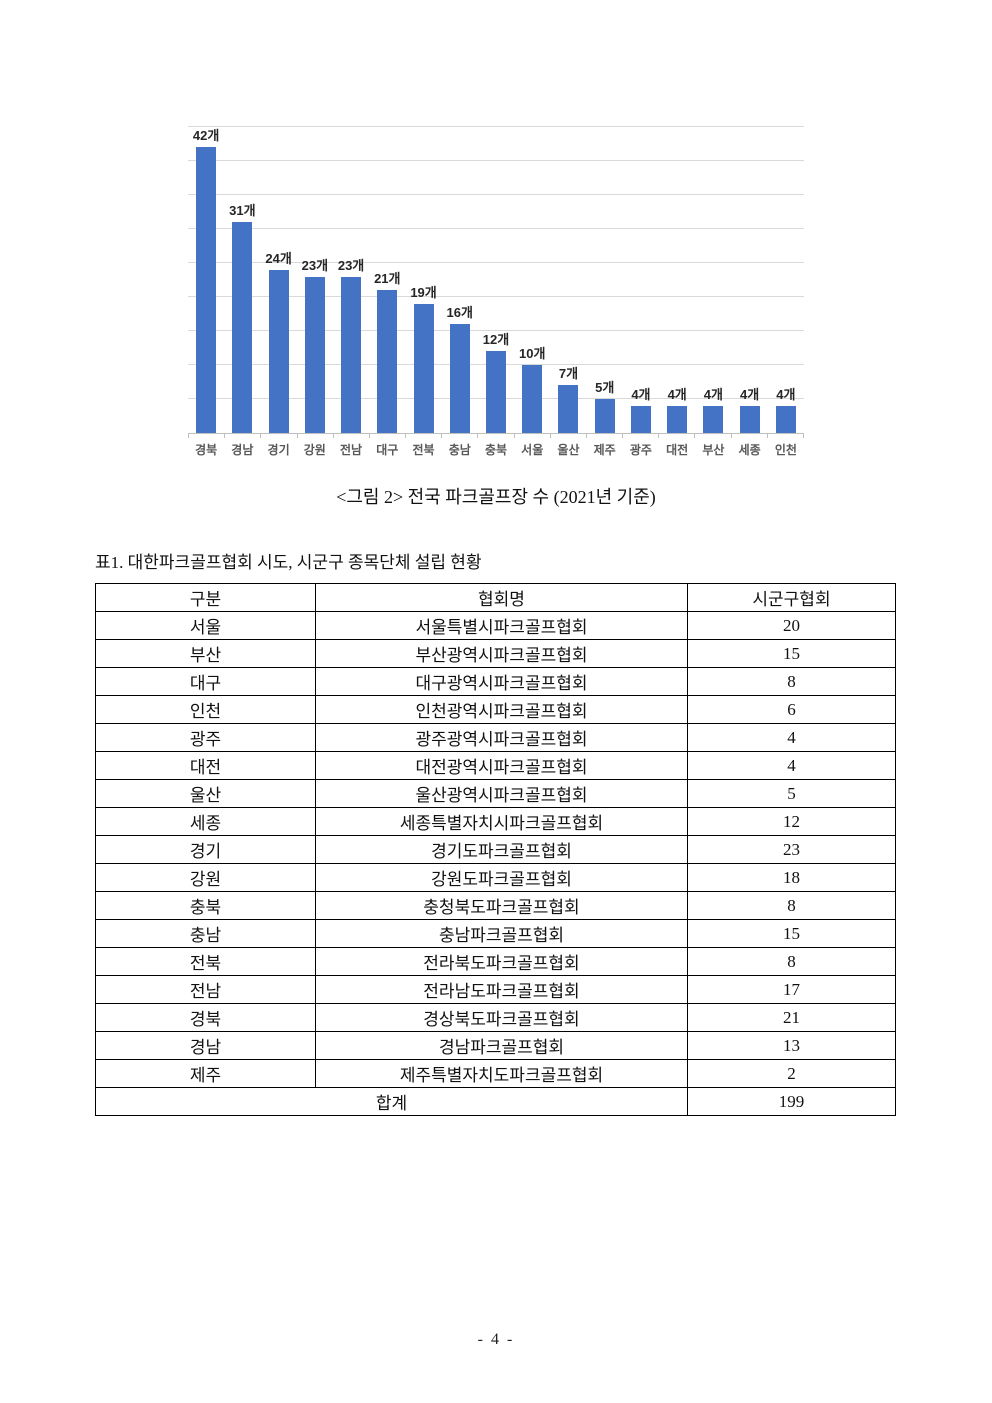 The width and height of the screenshot is (992, 1403). What do you see at coordinates (501, 681) in the screenshot?
I see `association-name-cell: 대구광역시파크골프협회` at bounding box center [501, 681].